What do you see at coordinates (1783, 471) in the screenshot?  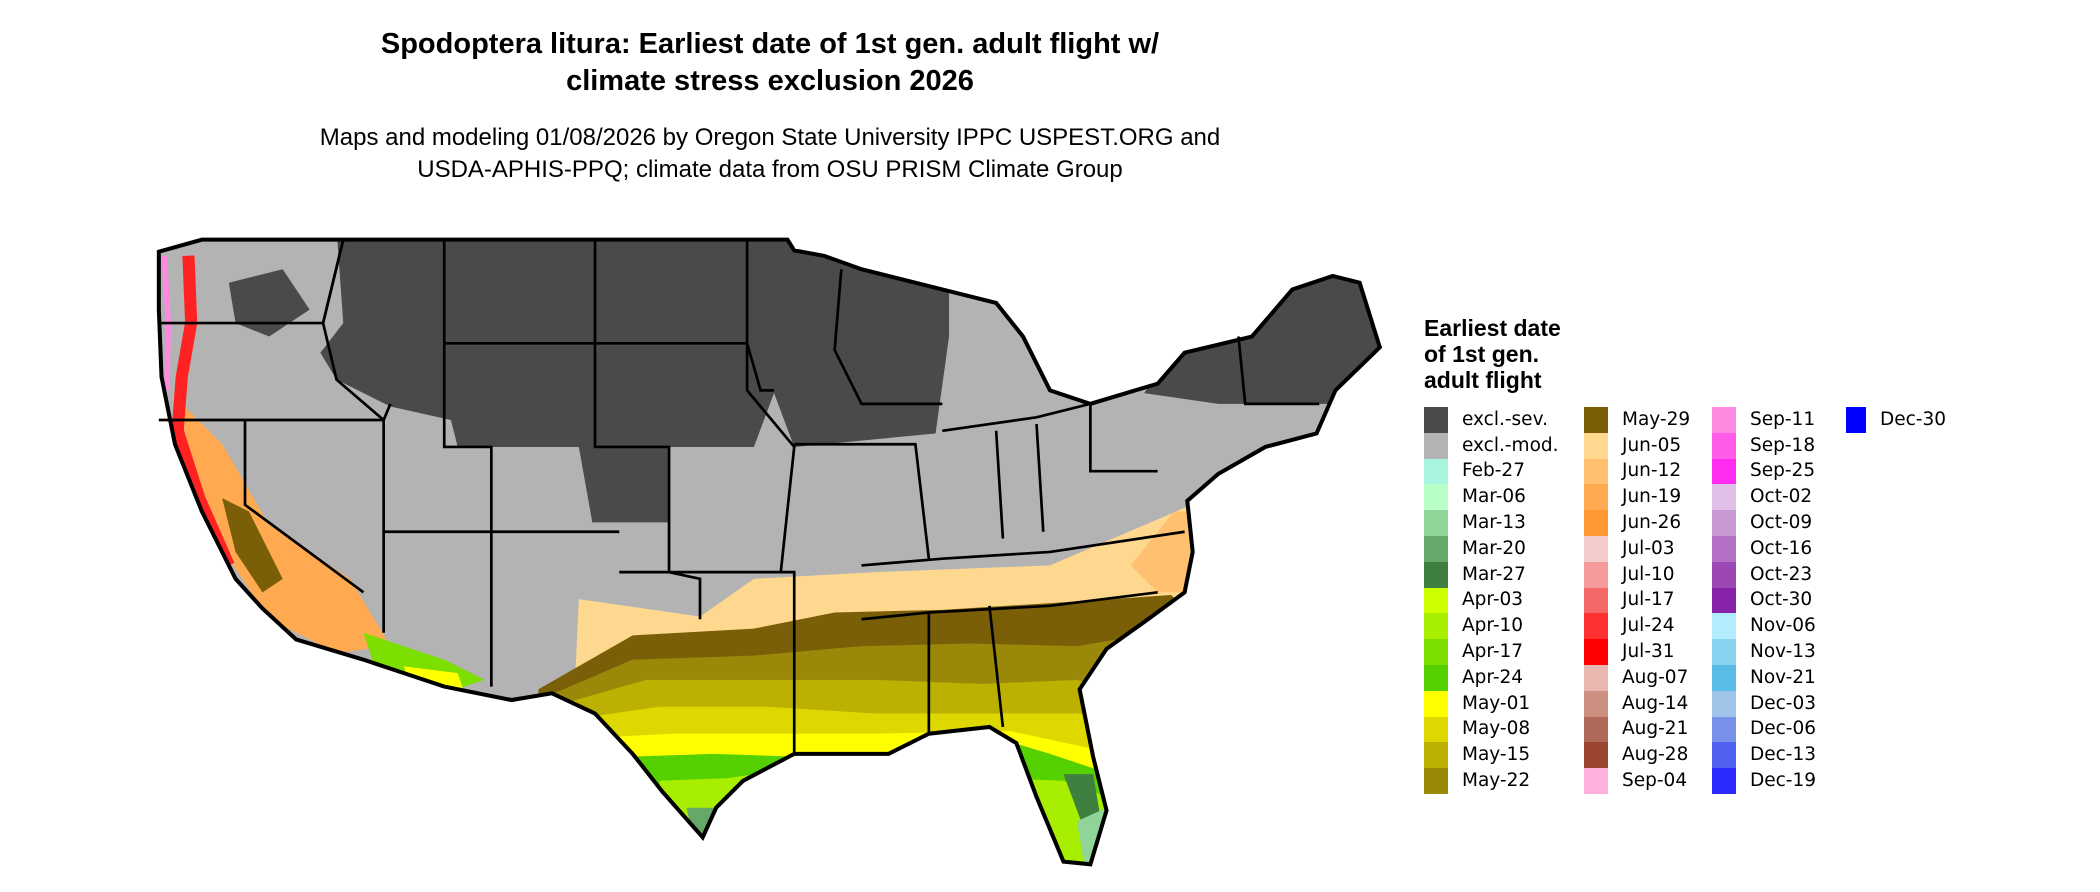 I see `legend-label: Sep-25` at bounding box center [1783, 471].